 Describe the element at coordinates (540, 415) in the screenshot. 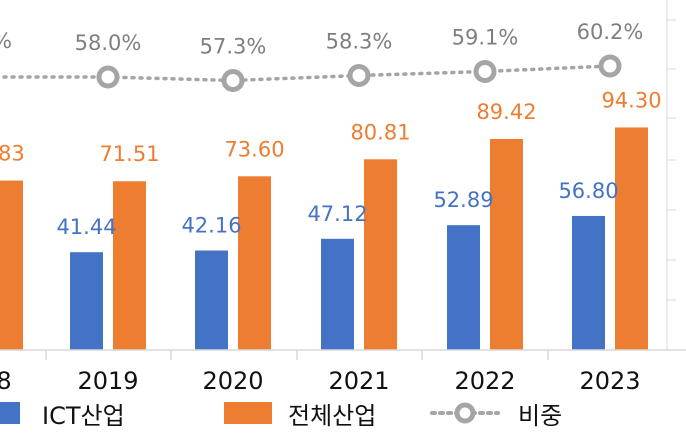

I see `legend-label-ratio: 비중` at that location.